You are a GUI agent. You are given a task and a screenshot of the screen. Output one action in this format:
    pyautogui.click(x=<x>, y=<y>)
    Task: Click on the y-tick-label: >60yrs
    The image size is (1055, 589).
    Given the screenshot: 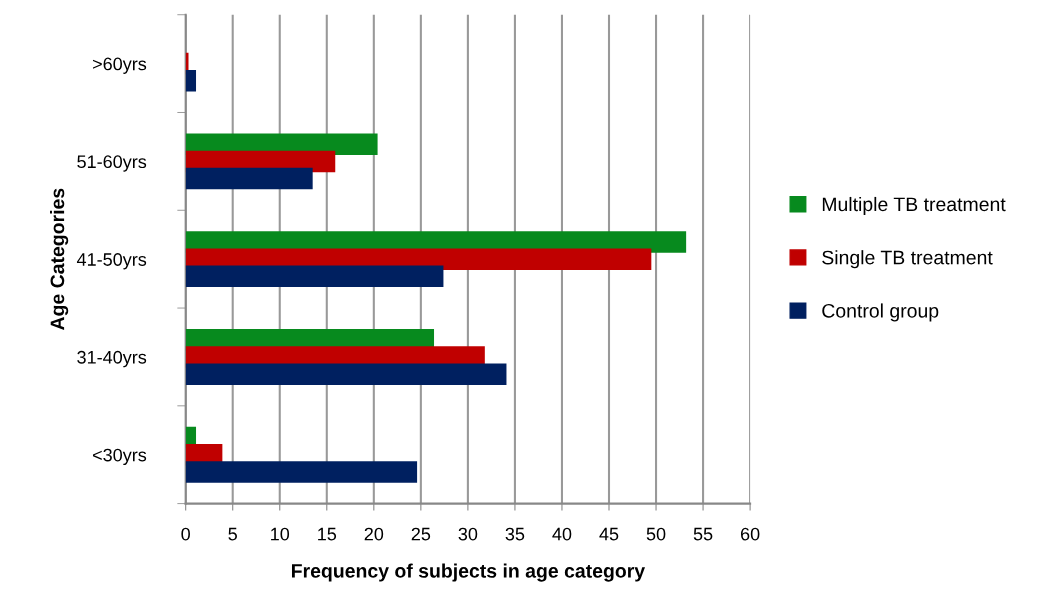 What is the action you would take?
    pyautogui.click(x=119, y=65)
    